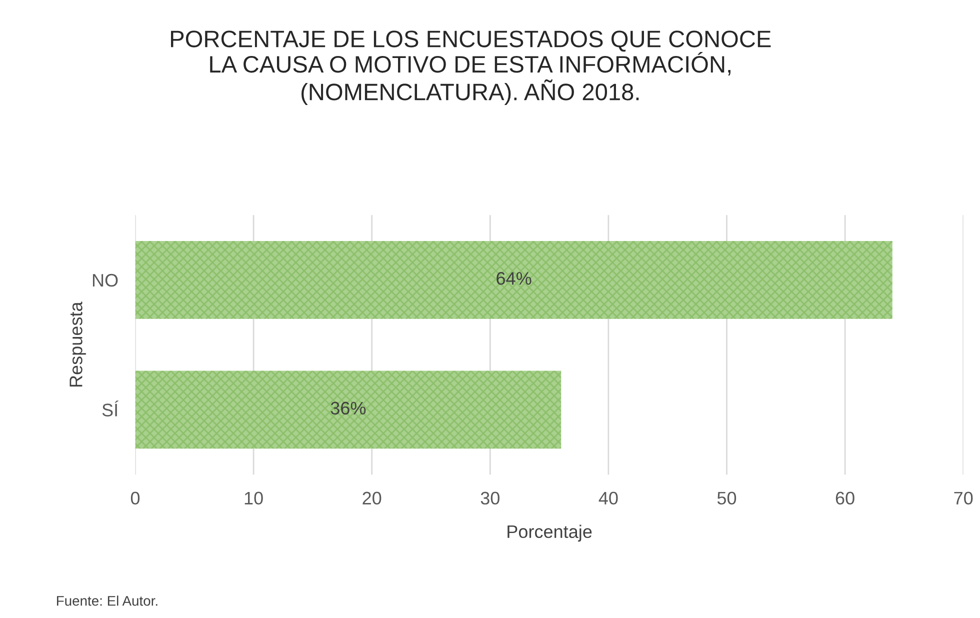 This screenshot has width=980, height=618. What do you see at coordinates (490, 498) in the screenshot?
I see `x-tick-label: 30` at bounding box center [490, 498].